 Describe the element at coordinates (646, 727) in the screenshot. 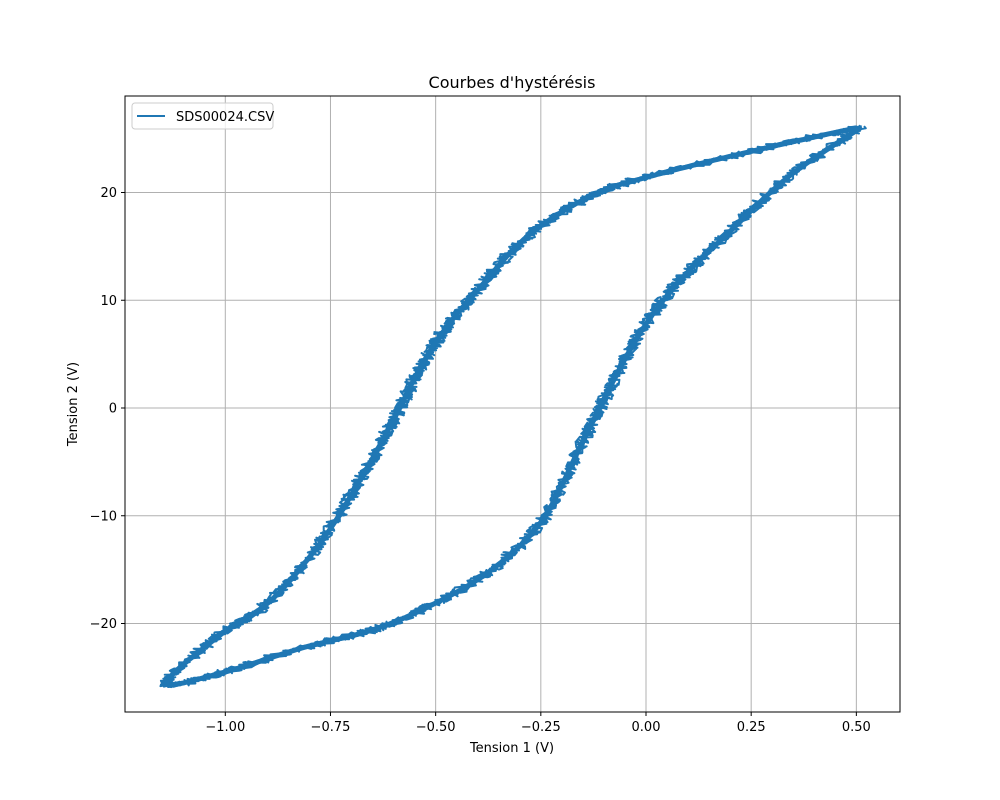

I see `x-tick-label: 0.00` at that location.